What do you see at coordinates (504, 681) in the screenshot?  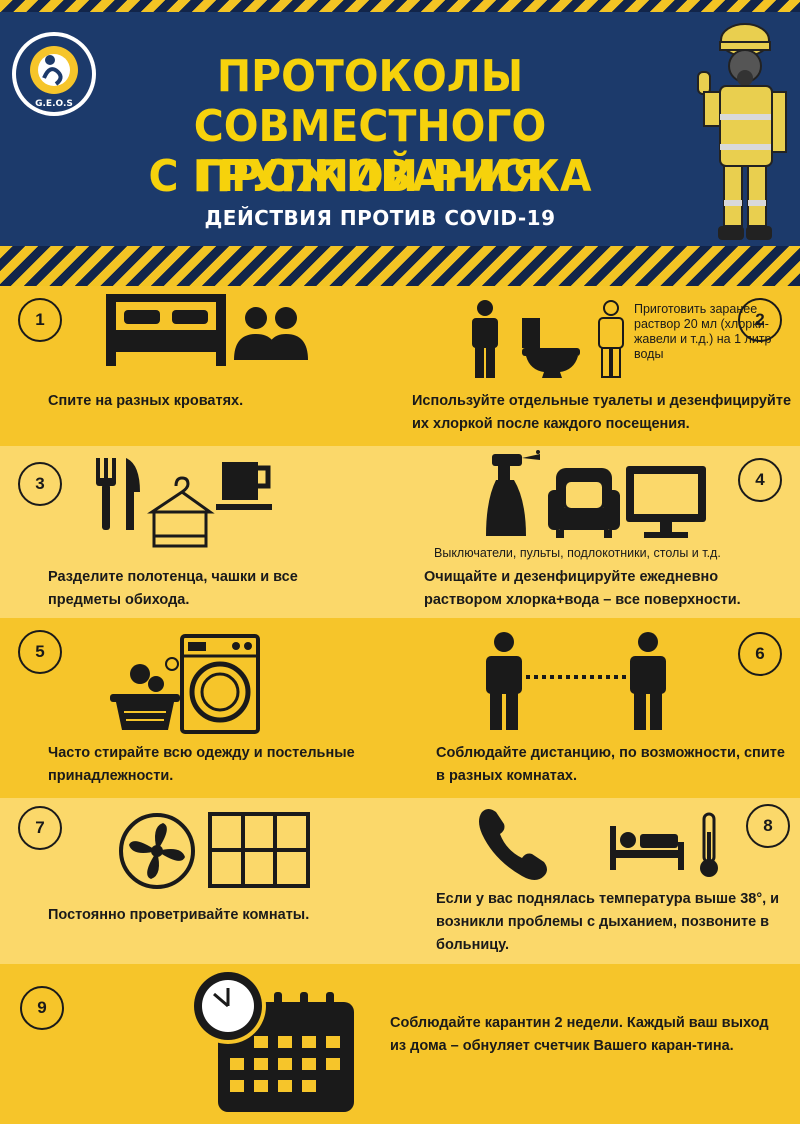 I see `person-icon-left` at bounding box center [504, 681].